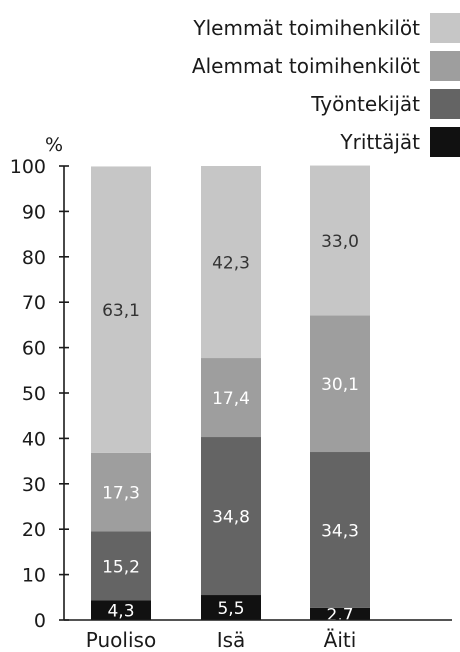 This screenshot has width=460, height=652. Describe the element at coordinates (34, 485) in the screenshot. I see `y-tick-label: 30` at that location.